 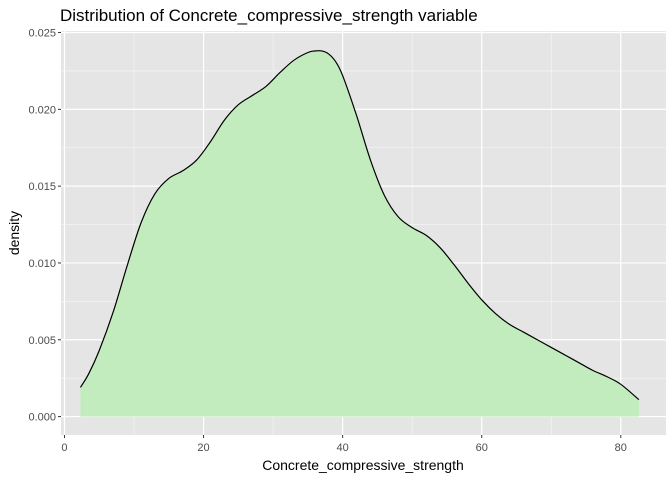 What do you see at coordinates (42, 264) in the screenshot?
I see `y-tick-label: 0.010` at bounding box center [42, 264].